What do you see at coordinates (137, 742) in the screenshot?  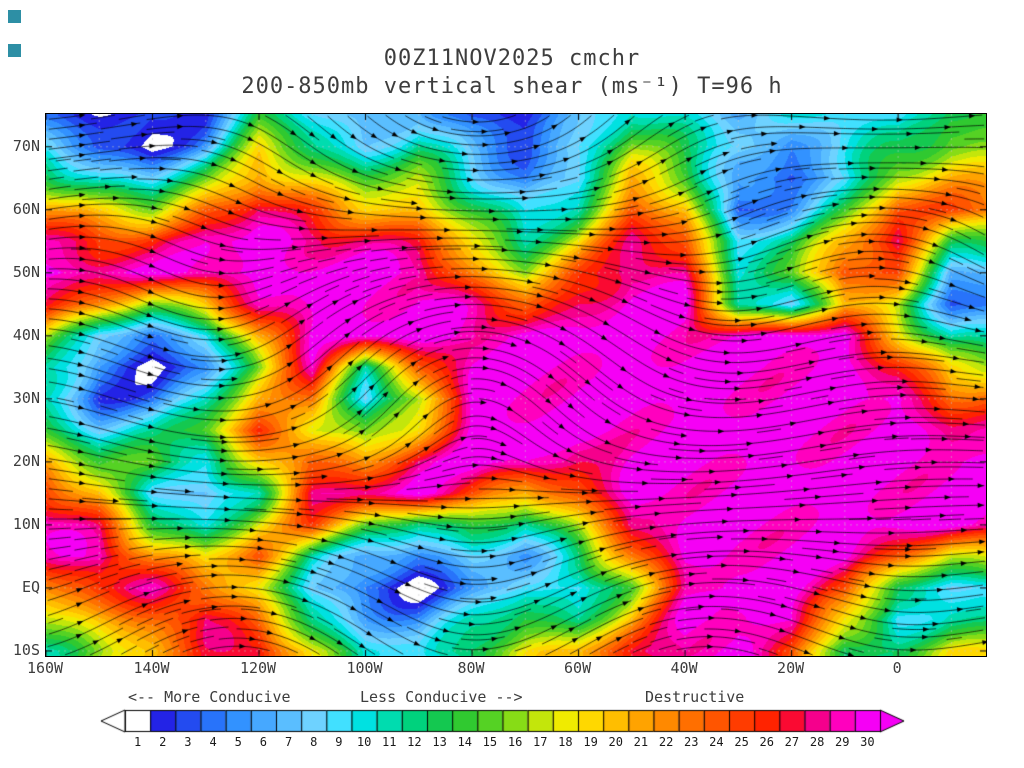 I see `colorbar-tick-label: 1` at bounding box center [137, 742].